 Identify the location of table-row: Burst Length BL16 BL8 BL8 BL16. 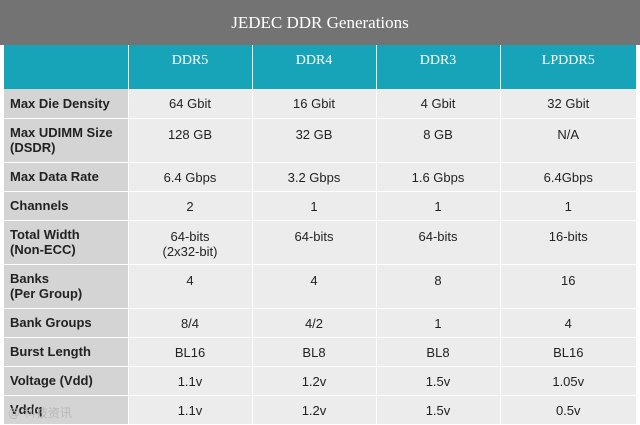
(320, 352).